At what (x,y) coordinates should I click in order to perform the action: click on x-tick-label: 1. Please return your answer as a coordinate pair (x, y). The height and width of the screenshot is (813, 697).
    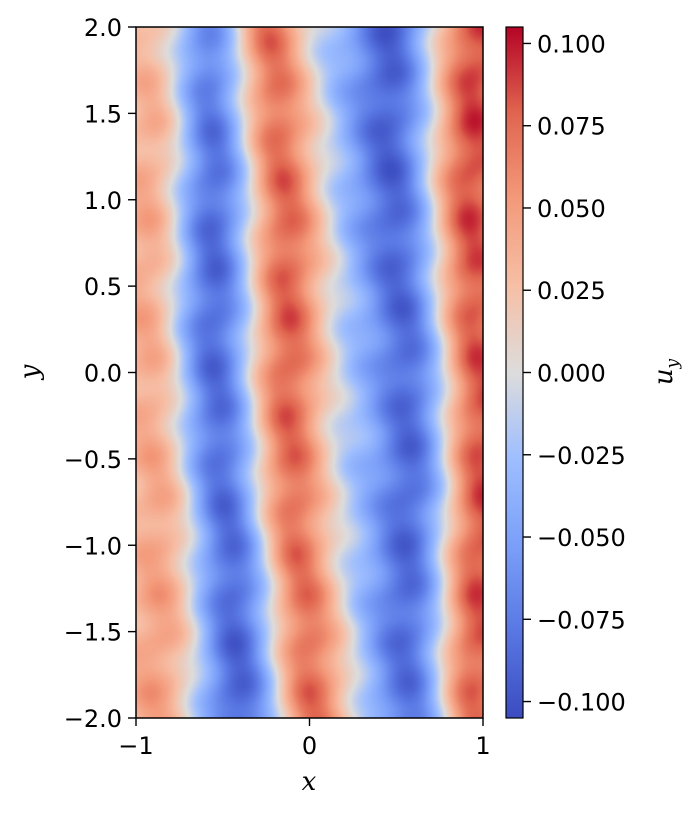
    Looking at the image, I should click on (482, 746).